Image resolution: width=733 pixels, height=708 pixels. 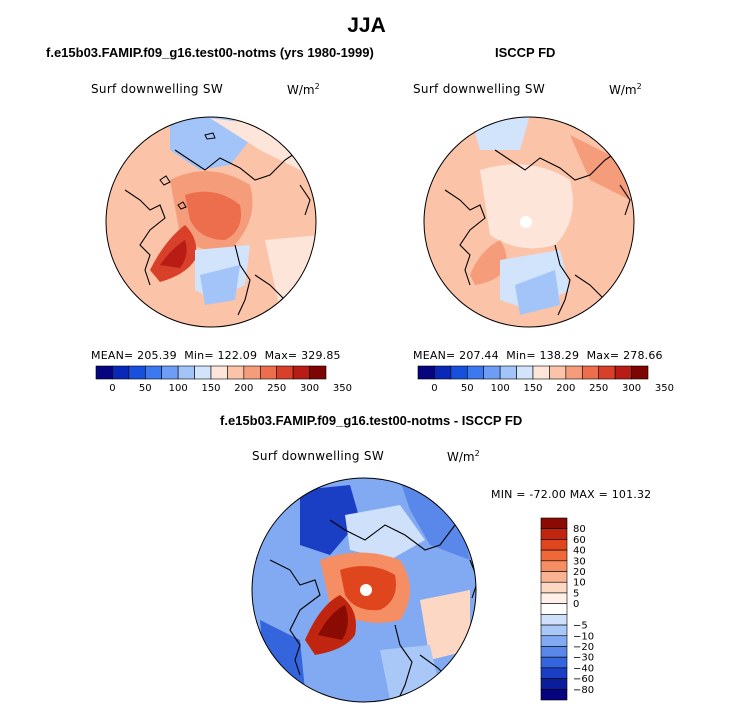 What do you see at coordinates (435, 520) in the screenshot?
I see `map-3-field-blue-ne` at bounding box center [435, 520].